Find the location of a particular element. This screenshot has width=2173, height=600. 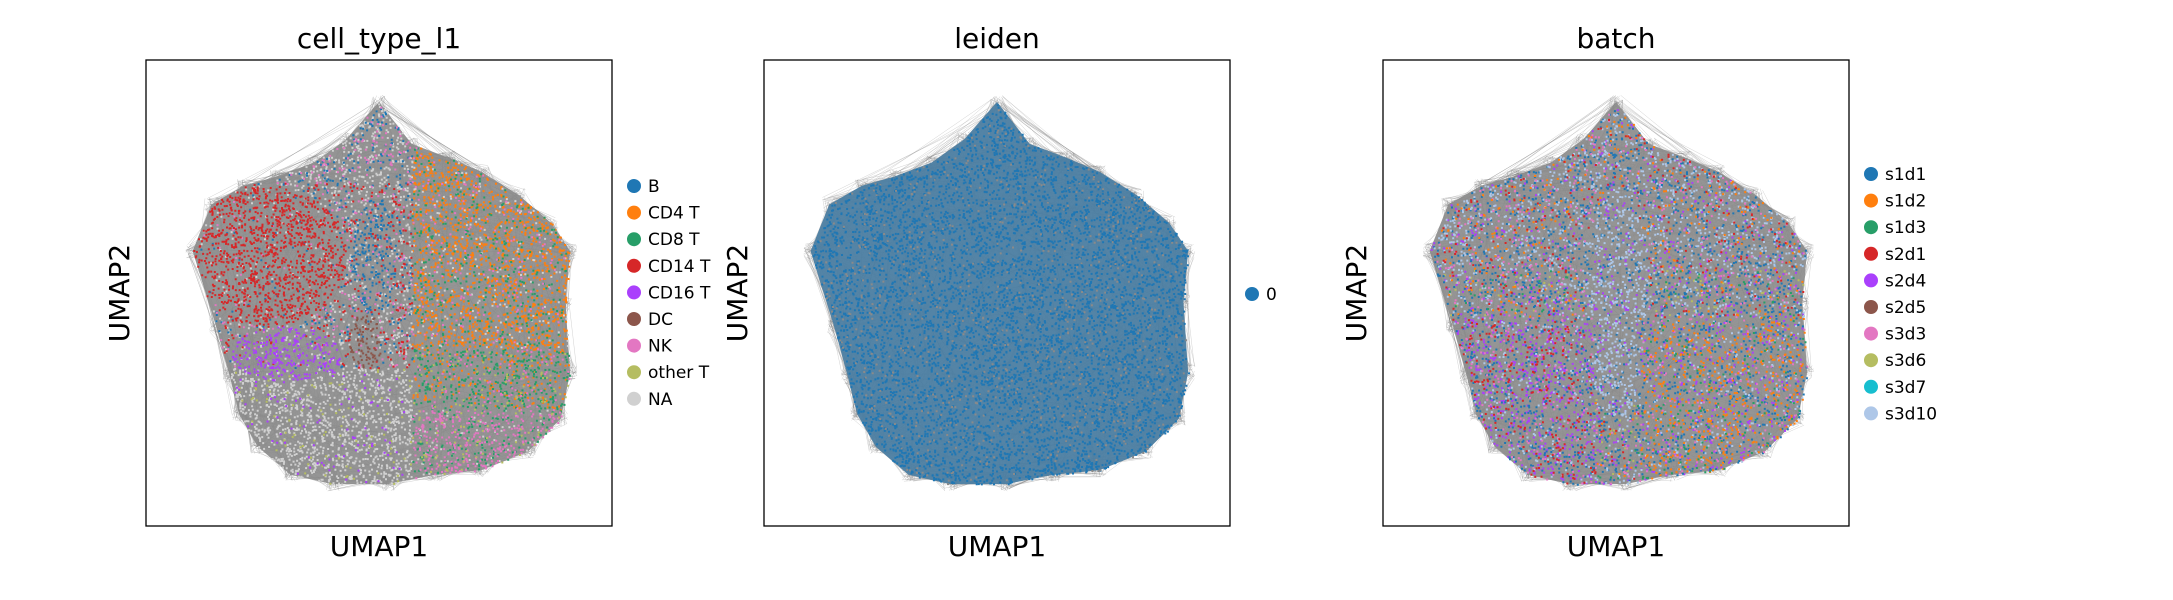

legend-item: NK is located at coordinates (650, 347).